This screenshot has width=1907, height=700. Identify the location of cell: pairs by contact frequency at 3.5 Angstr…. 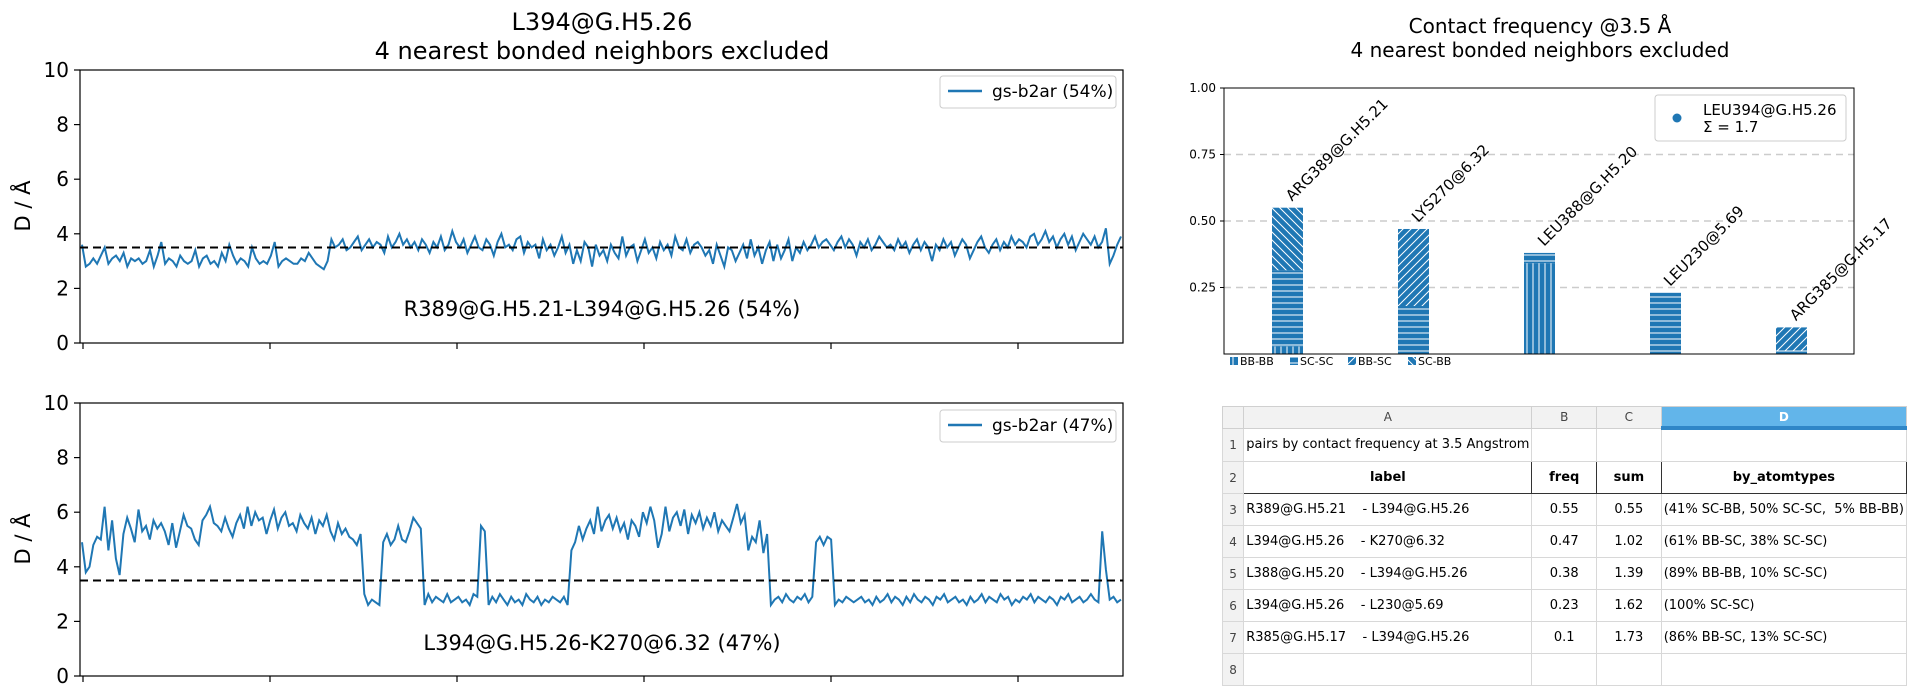
(1388, 444).